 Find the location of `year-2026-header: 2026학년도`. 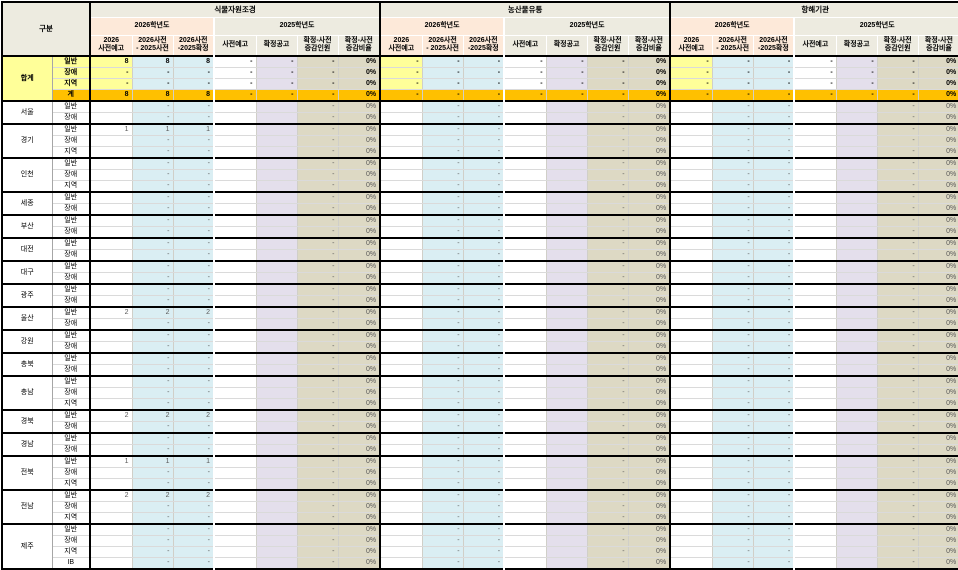

year-2026-header: 2026학년도 is located at coordinates (152, 26).